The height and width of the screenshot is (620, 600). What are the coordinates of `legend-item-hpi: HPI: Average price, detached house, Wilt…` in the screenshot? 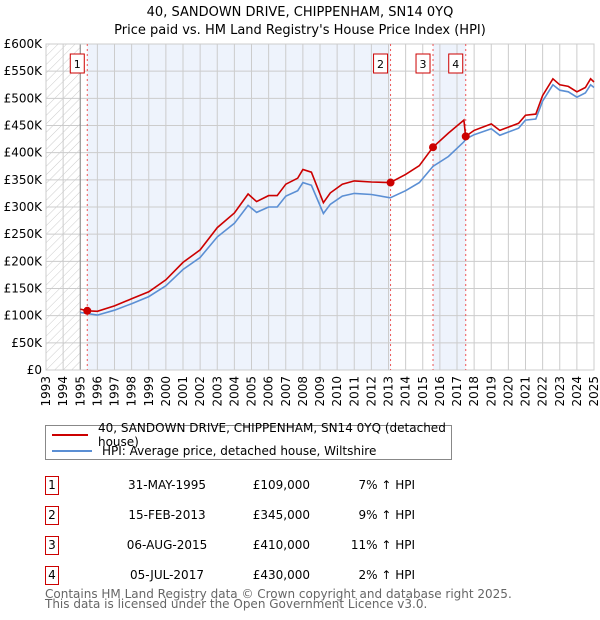 It's located at (211, 451).